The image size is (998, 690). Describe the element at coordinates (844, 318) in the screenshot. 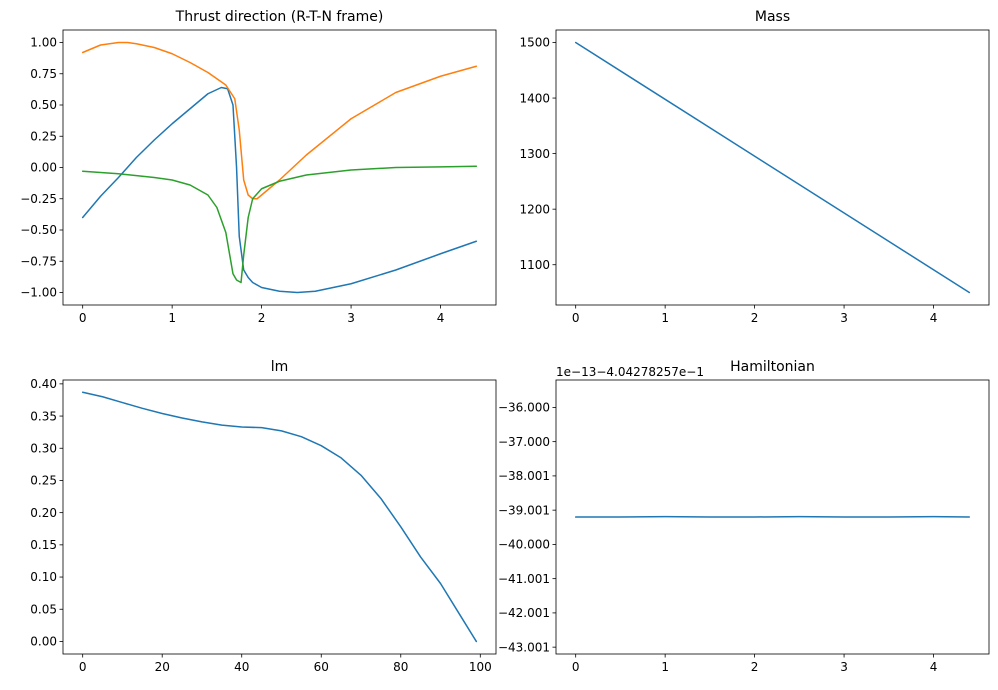

I see `mass-x-tick-label: 3` at that location.